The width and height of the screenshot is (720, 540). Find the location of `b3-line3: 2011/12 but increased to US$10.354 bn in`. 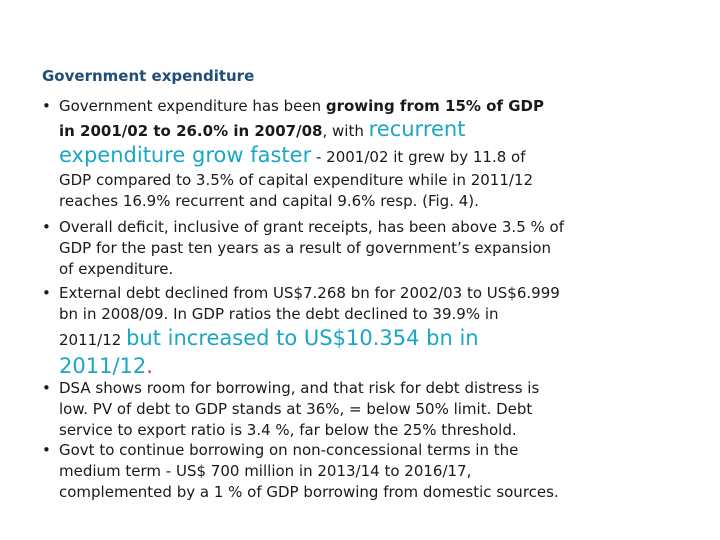

b3-line3: 2011/12 but increased to US$10.354 bn in is located at coordinates (269, 338).